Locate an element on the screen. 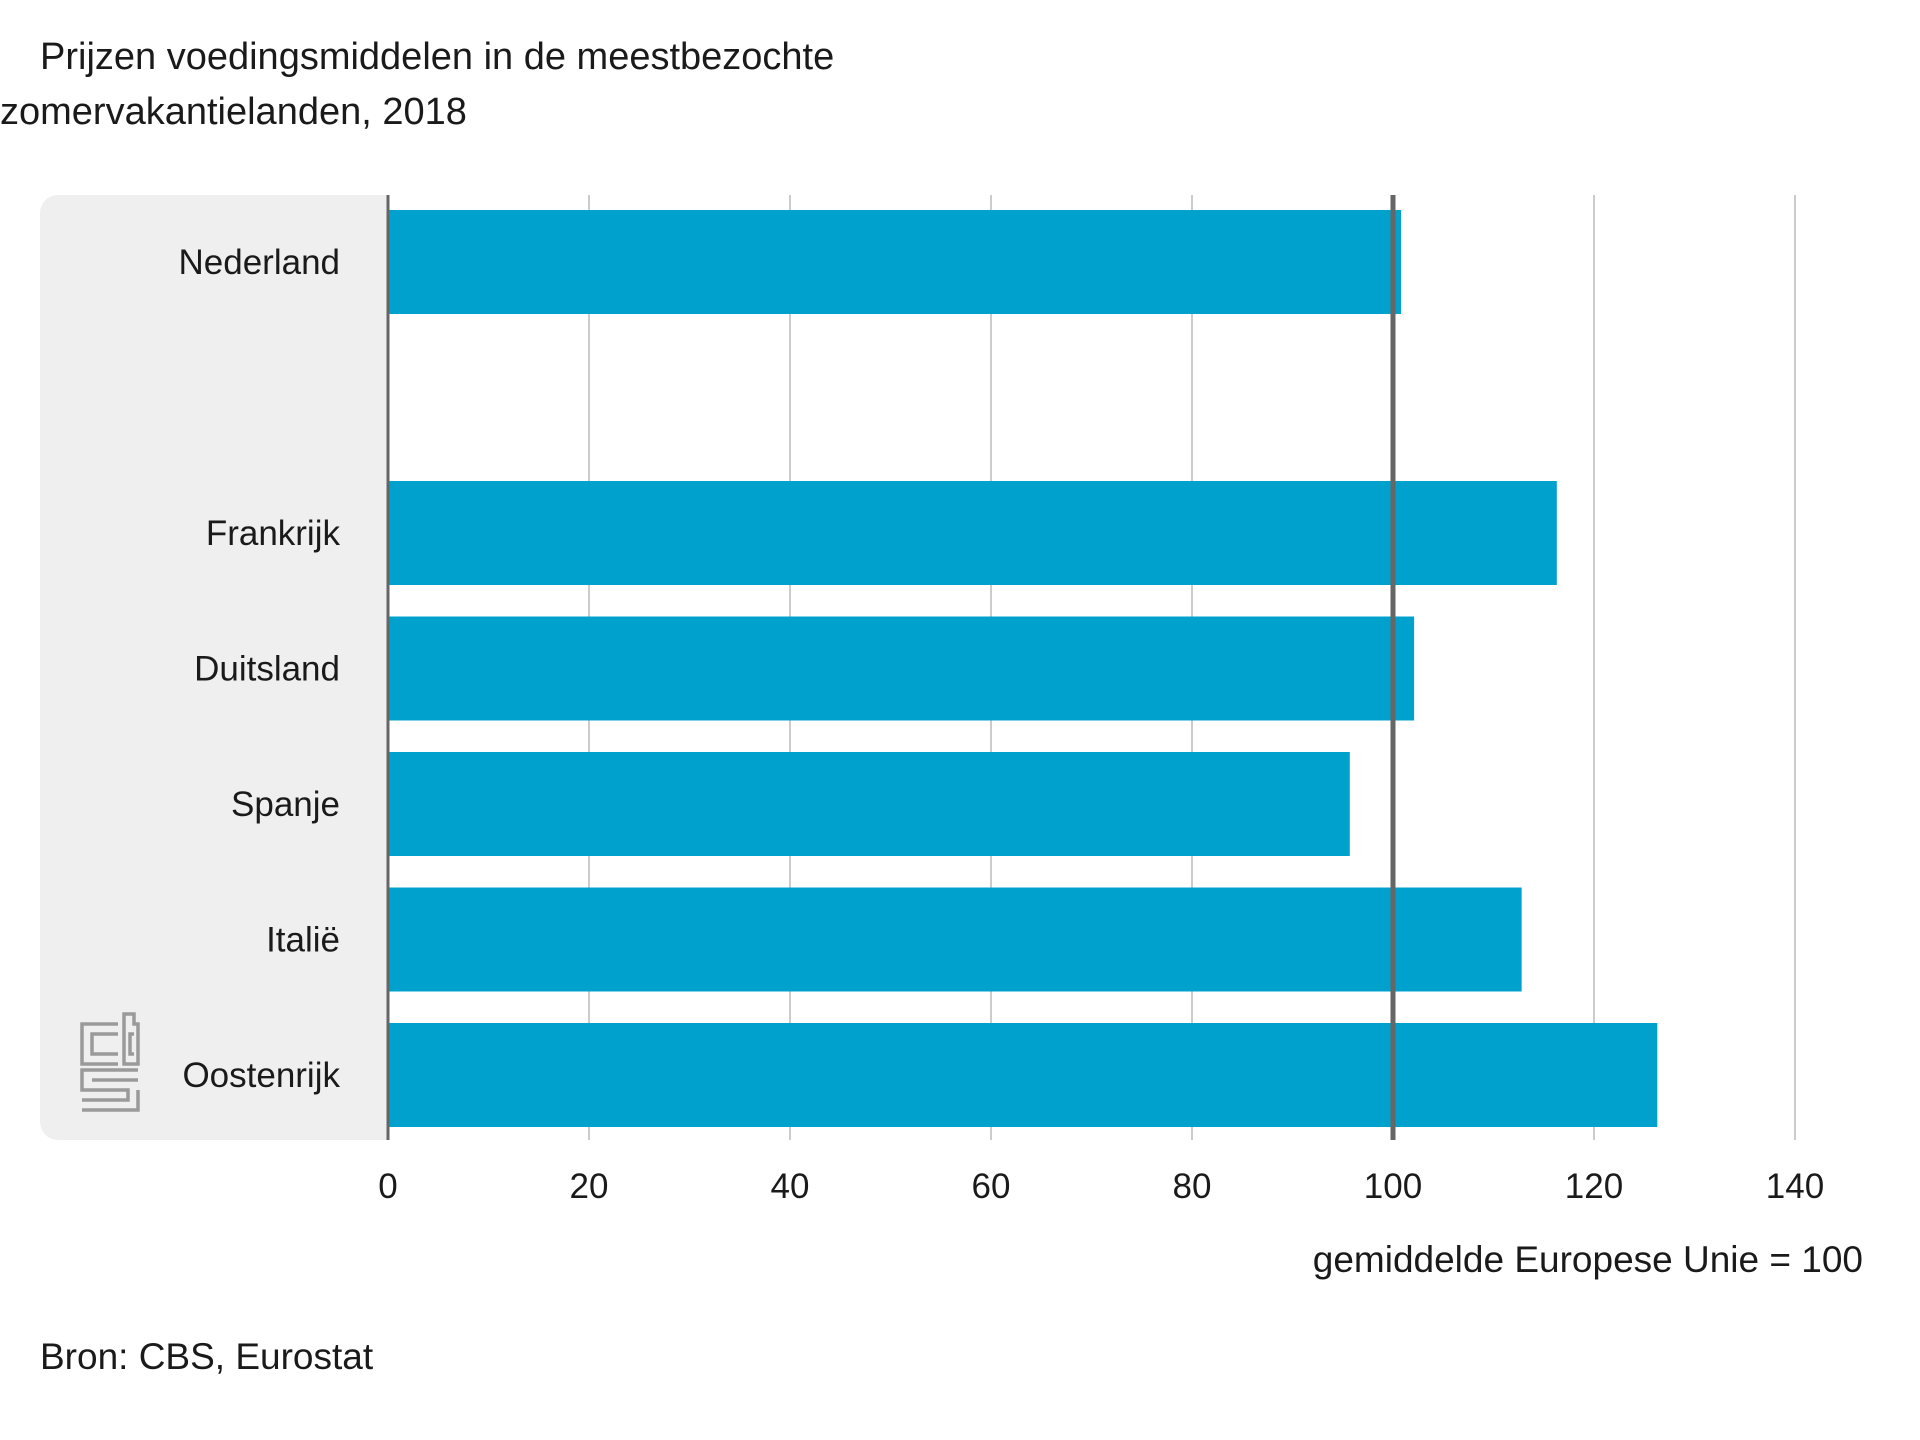  cbs-logo-b is located at coordinates (131, 1039).